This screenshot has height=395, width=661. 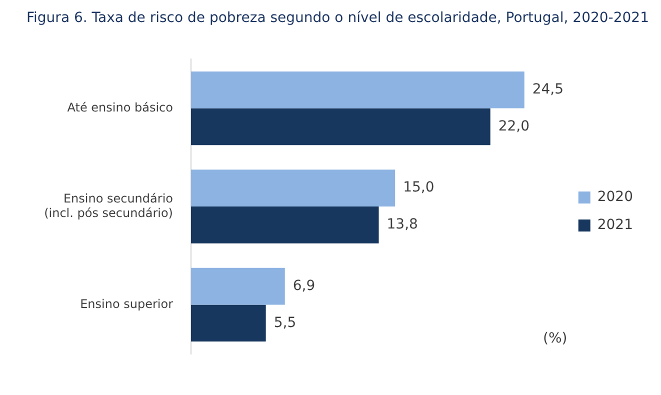 What do you see at coordinates (304, 286) in the screenshot?
I see `data-label: 6,9` at bounding box center [304, 286].